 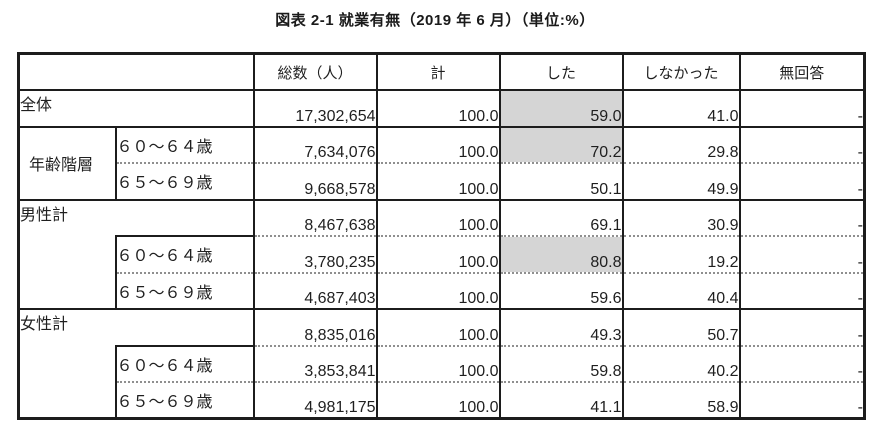 What do you see at coordinates (681, 364) in the screenshot?
I see `cell-shinakatta: 40.2` at bounding box center [681, 364].